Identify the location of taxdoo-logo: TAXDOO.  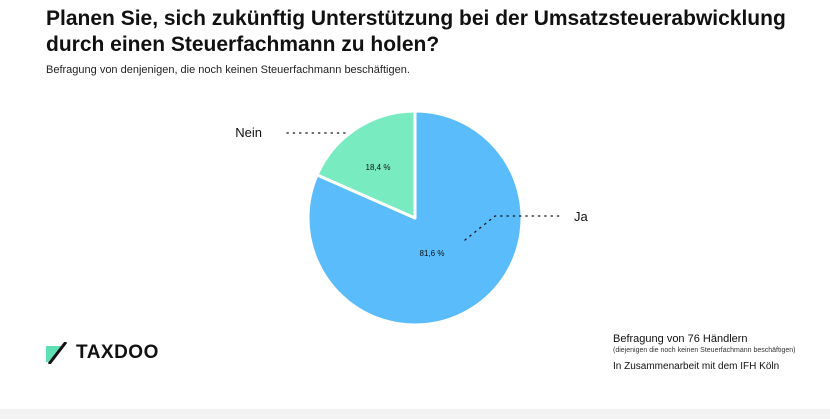
(102, 353).